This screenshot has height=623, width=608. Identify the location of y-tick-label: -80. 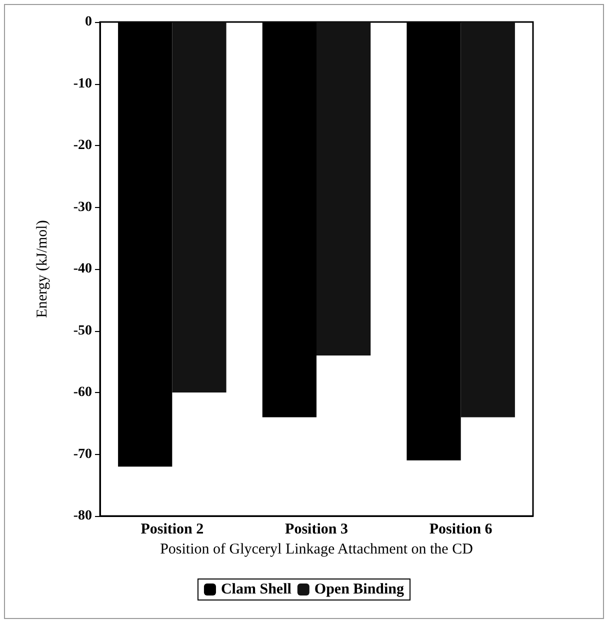
(82, 516).